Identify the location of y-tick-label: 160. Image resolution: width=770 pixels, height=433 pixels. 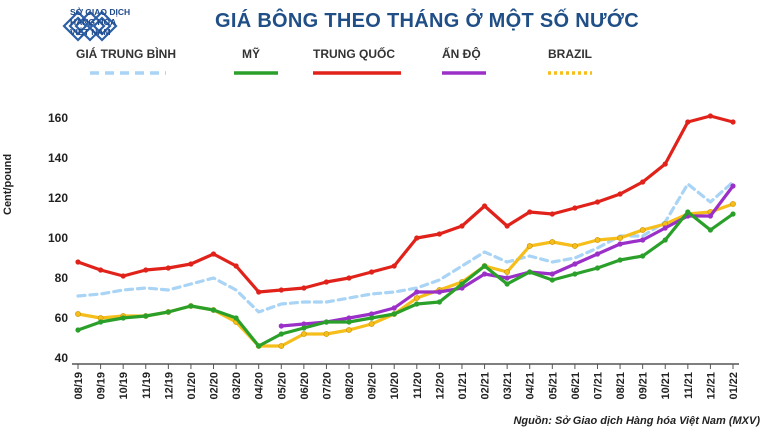
(58, 118).